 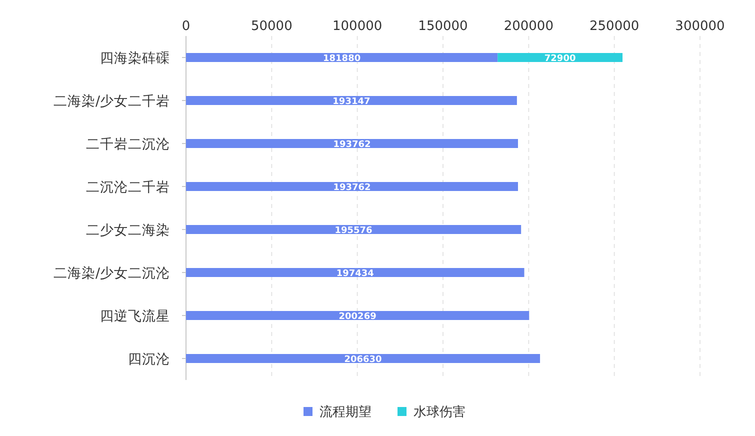 I want to click on x-tick-label: 50000, so click(x=271, y=26).